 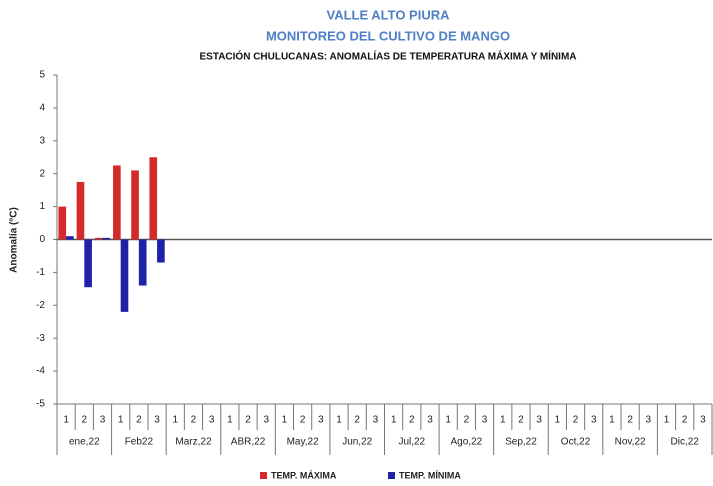 What do you see at coordinates (467, 442) in the screenshot?
I see `group-label: Ago,22` at bounding box center [467, 442].